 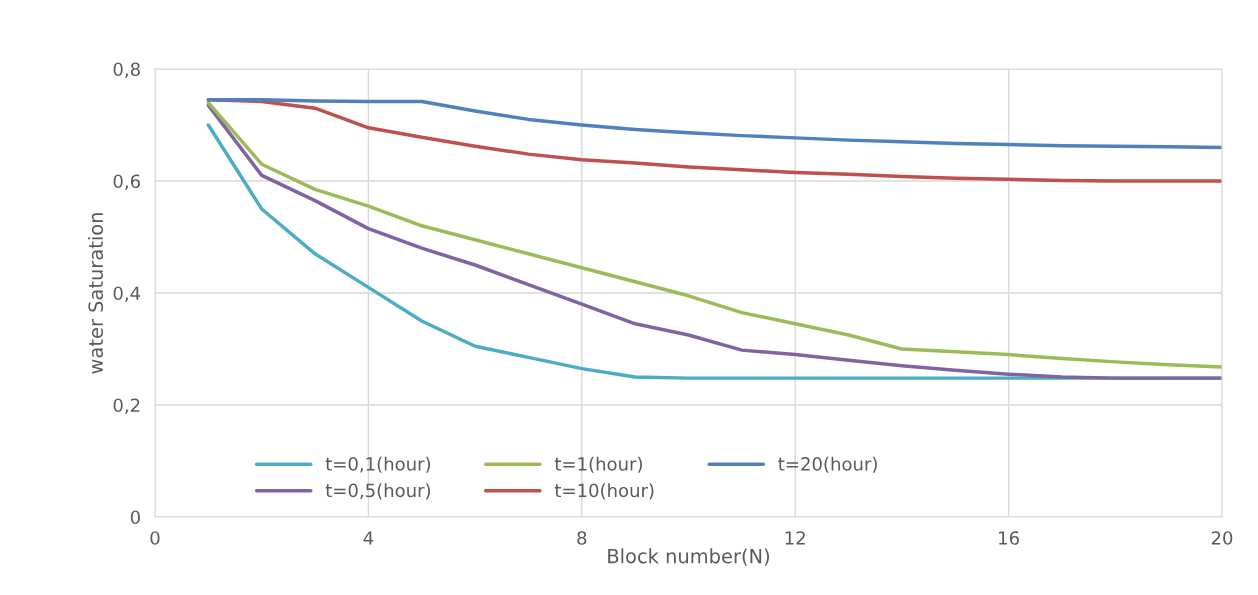 What do you see at coordinates (1009, 538) in the screenshot?
I see `x-tick-label: 16` at bounding box center [1009, 538].